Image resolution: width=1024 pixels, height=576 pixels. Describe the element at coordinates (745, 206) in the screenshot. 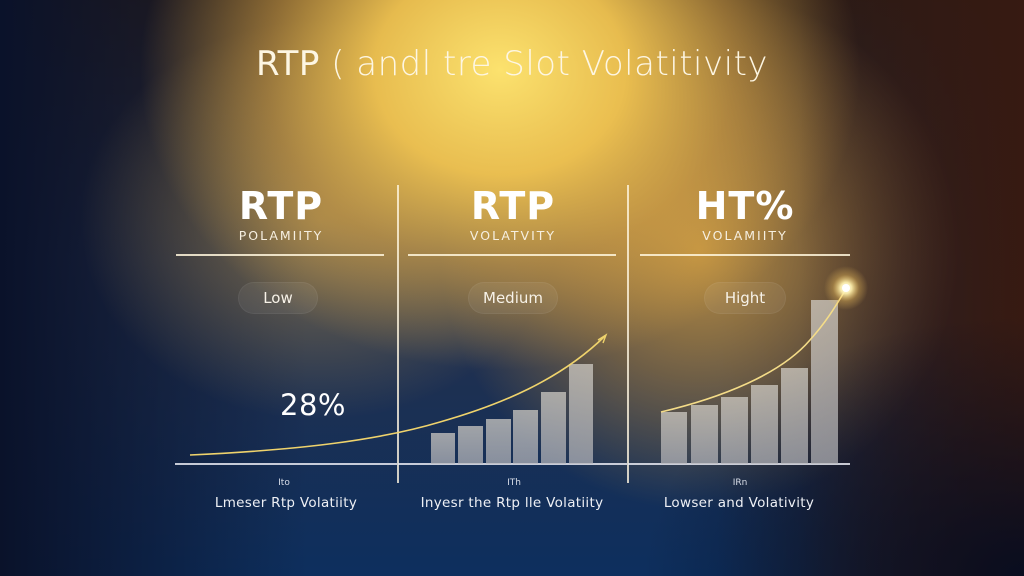

I see `panel-heading: HT%` at that location.